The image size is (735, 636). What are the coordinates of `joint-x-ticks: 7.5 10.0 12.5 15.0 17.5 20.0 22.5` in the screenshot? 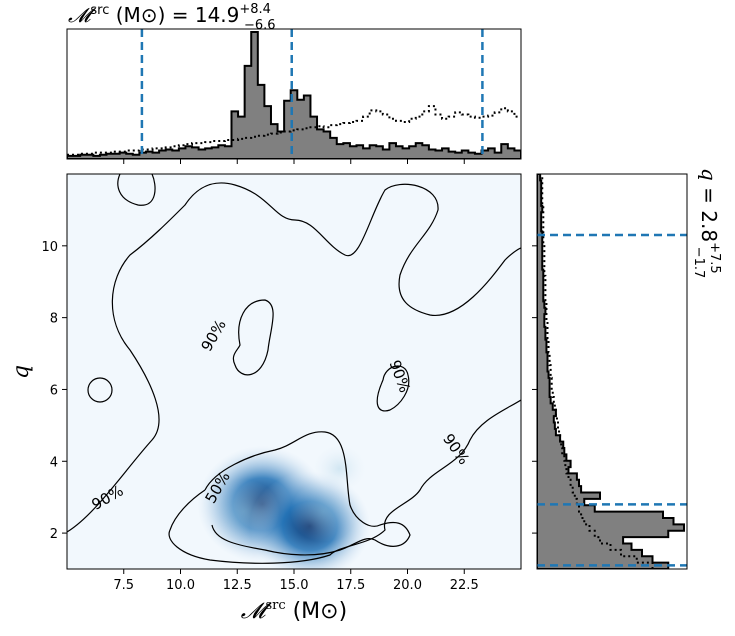 It's located at (296, 581).